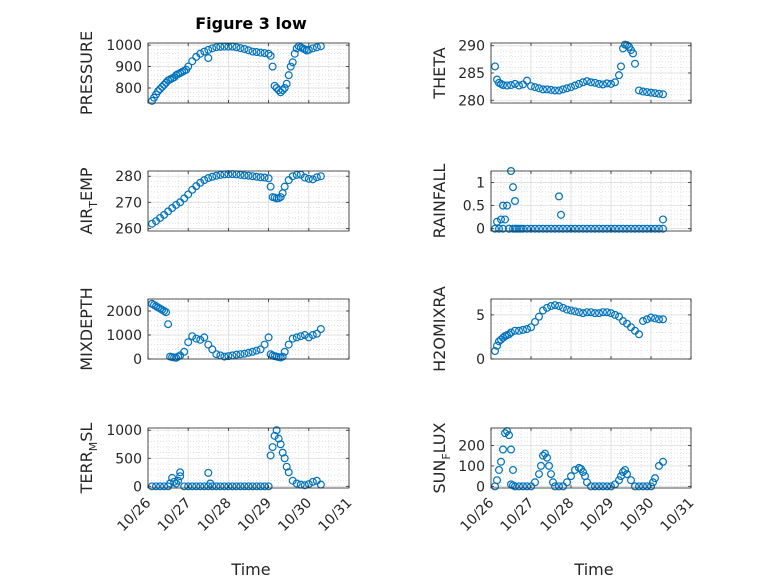 This screenshot has width=778, height=583. Describe the element at coordinates (88, 200) in the screenshot. I see `y-axis-label: AIRTEMP` at that location.